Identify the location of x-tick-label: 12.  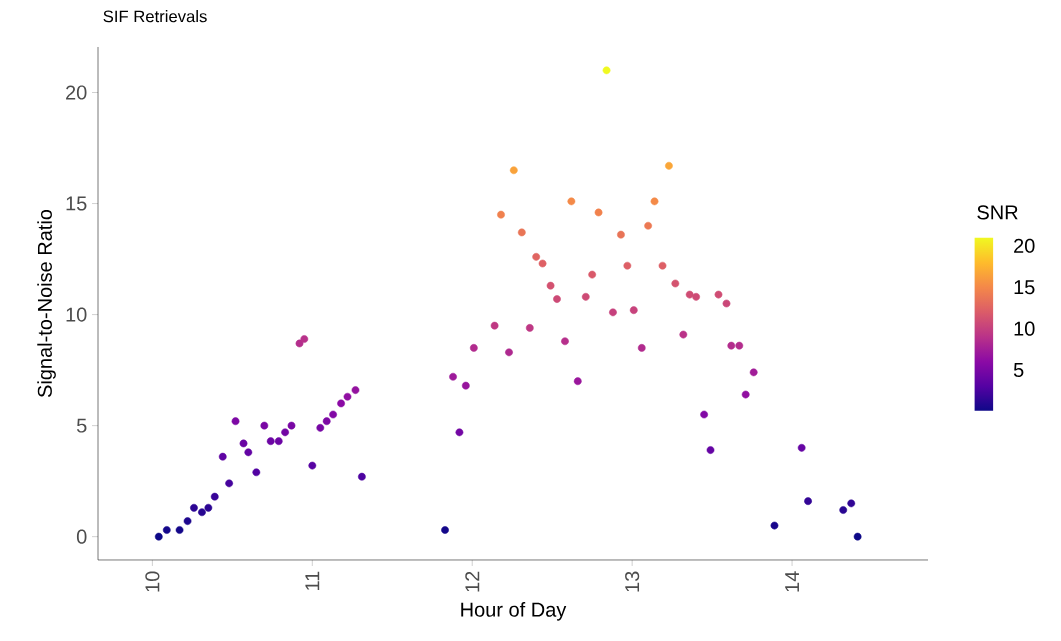
(472, 581).